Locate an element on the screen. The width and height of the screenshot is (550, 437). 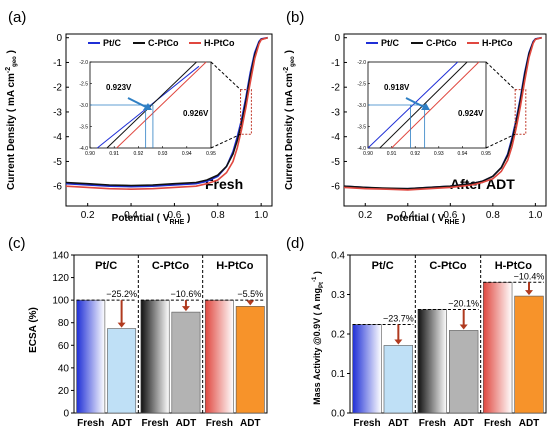
panel-b-after-adt-annotation: After ADT is located at coordinates (482, 184).